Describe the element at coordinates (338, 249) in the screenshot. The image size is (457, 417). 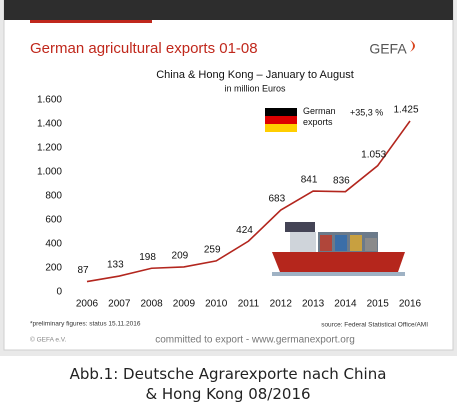
I see `ship` at that location.